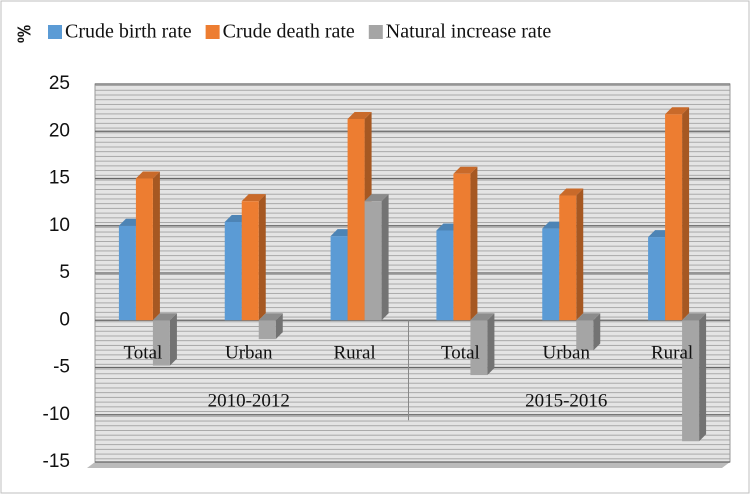 Image resolution: width=750 pixels, height=494 pixels. I want to click on group-label: 2015-2016, so click(566, 401).